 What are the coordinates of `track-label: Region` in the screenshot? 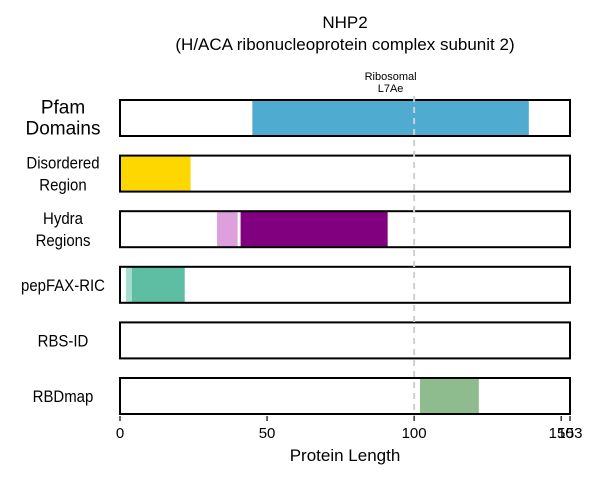 It's located at (62, 186).